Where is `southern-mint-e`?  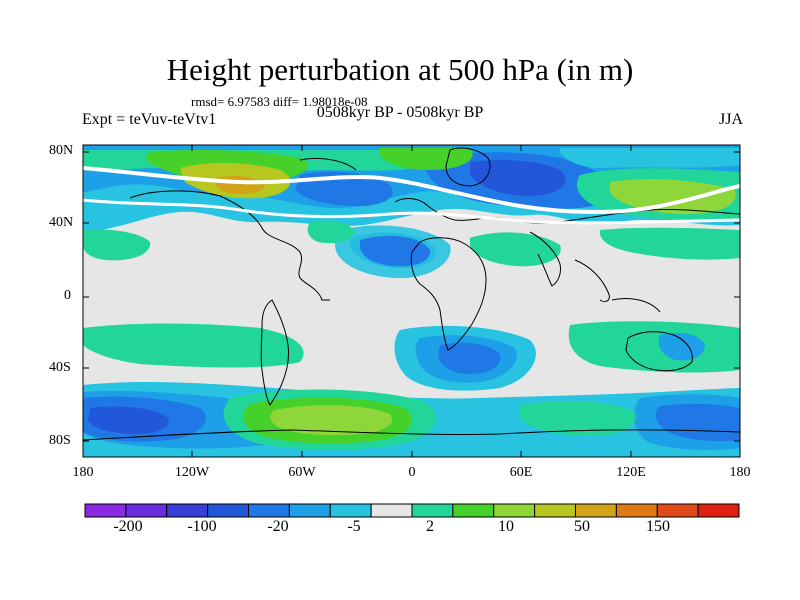
southern-mint-e is located at coordinates (578, 418).